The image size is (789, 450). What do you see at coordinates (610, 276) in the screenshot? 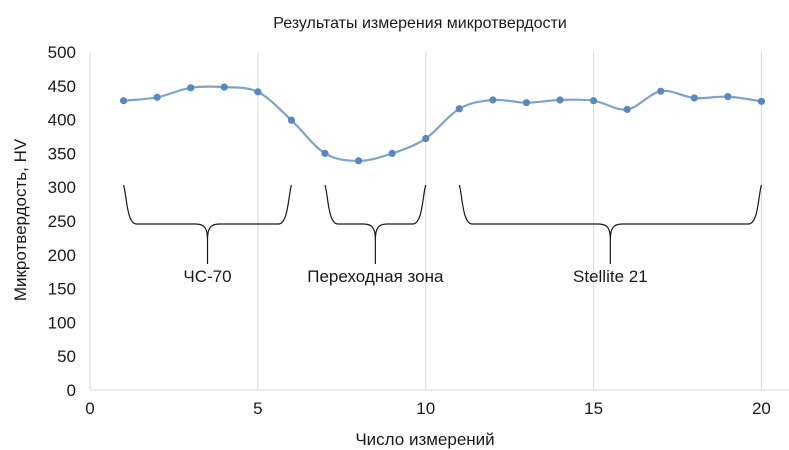
I see `zone-label: Stellite 21` at bounding box center [610, 276].